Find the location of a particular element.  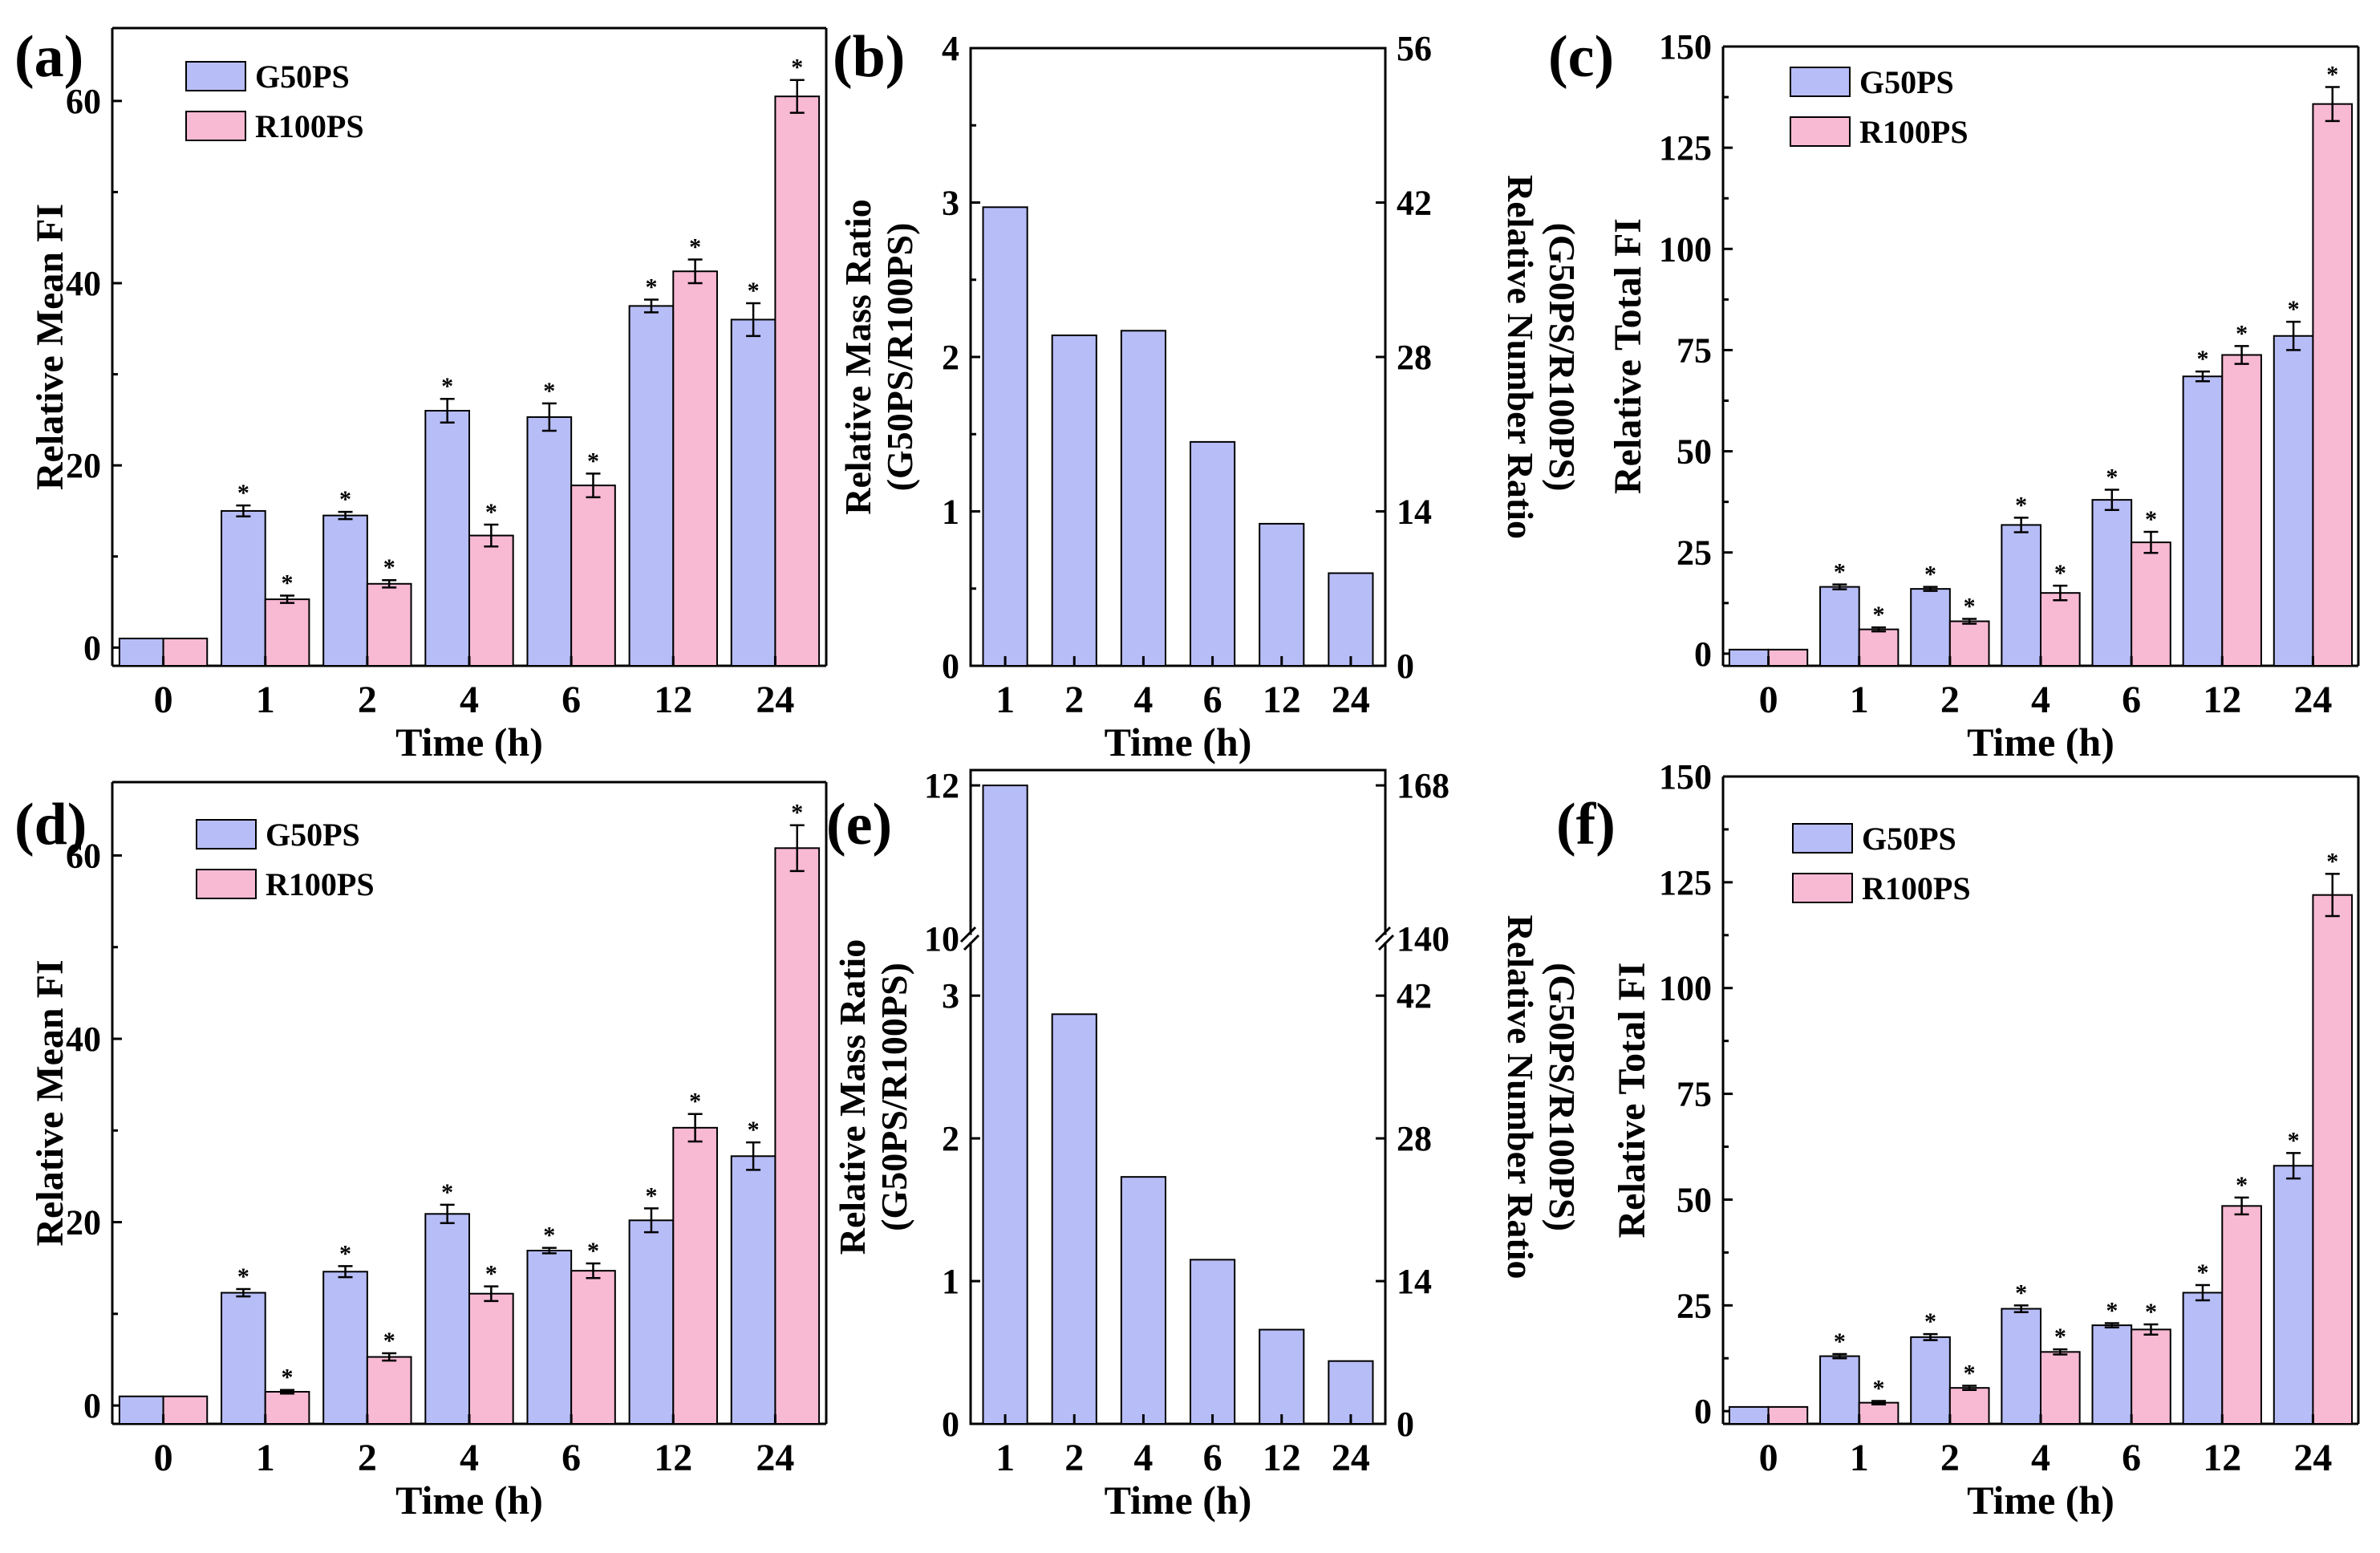

y-tick-label: 50 is located at coordinates (1694, 1199).